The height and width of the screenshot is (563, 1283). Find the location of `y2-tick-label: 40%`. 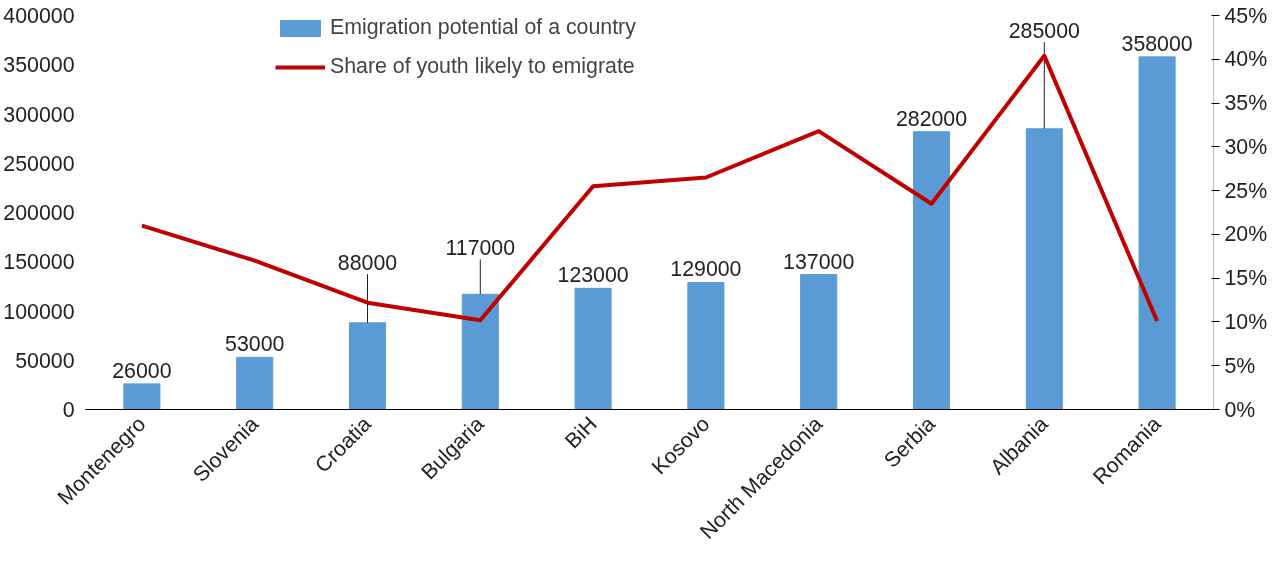

y2-tick-label: 40% is located at coordinates (1246, 59).